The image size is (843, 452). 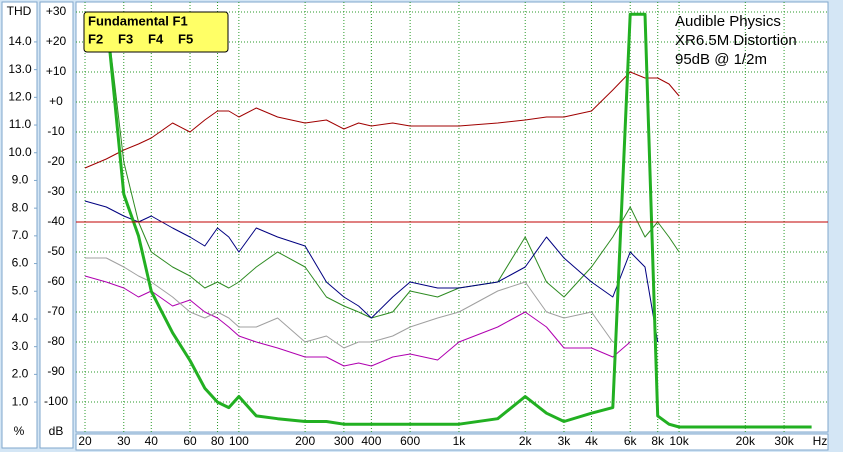 I want to click on legend-label: F5, so click(x=185, y=38).